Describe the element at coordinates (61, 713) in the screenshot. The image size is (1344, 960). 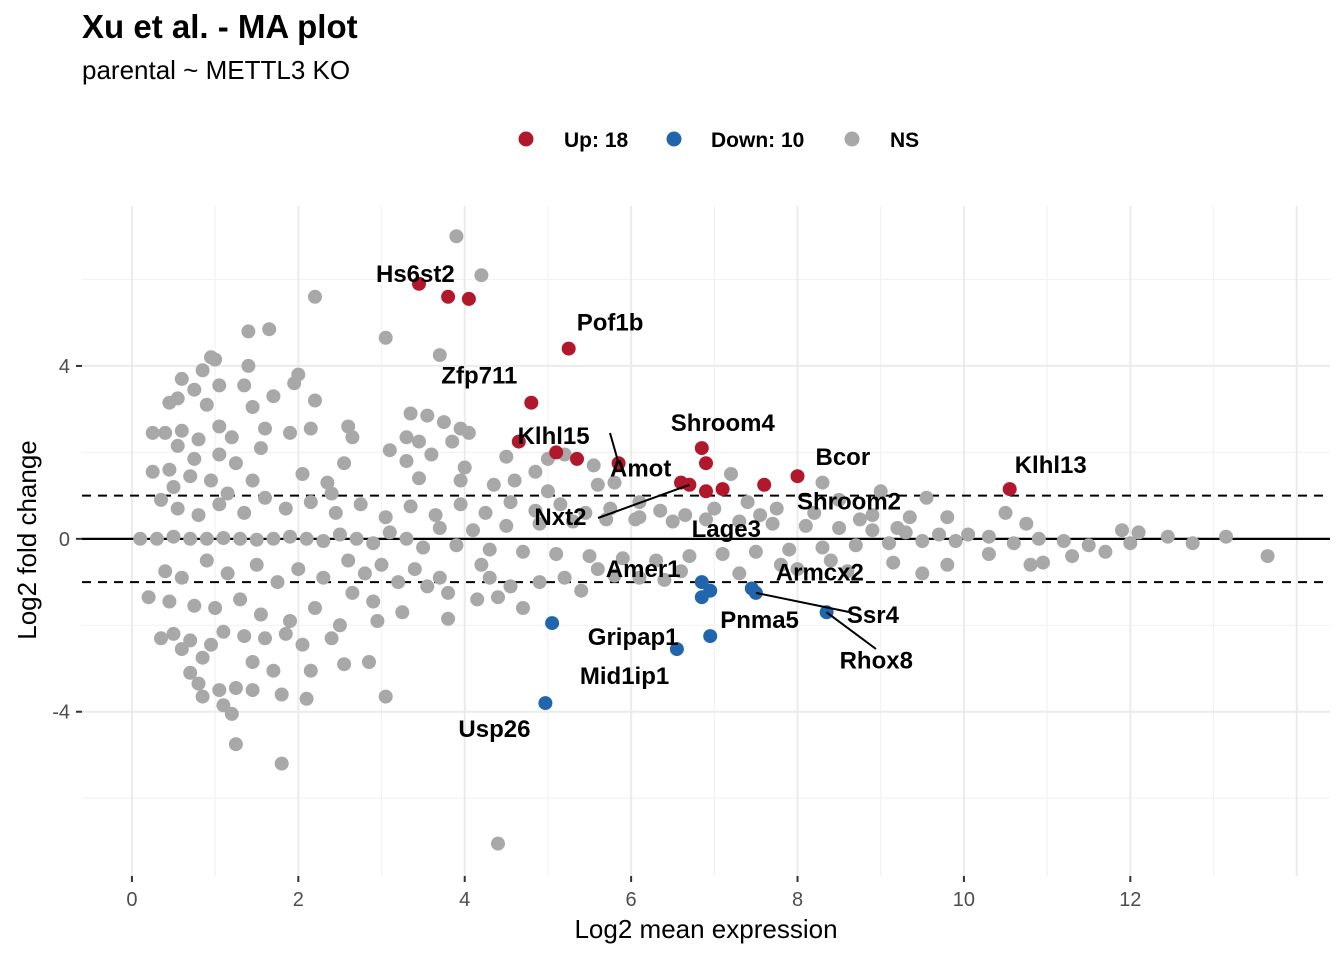
I see `y-tick-label: -4` at that location.